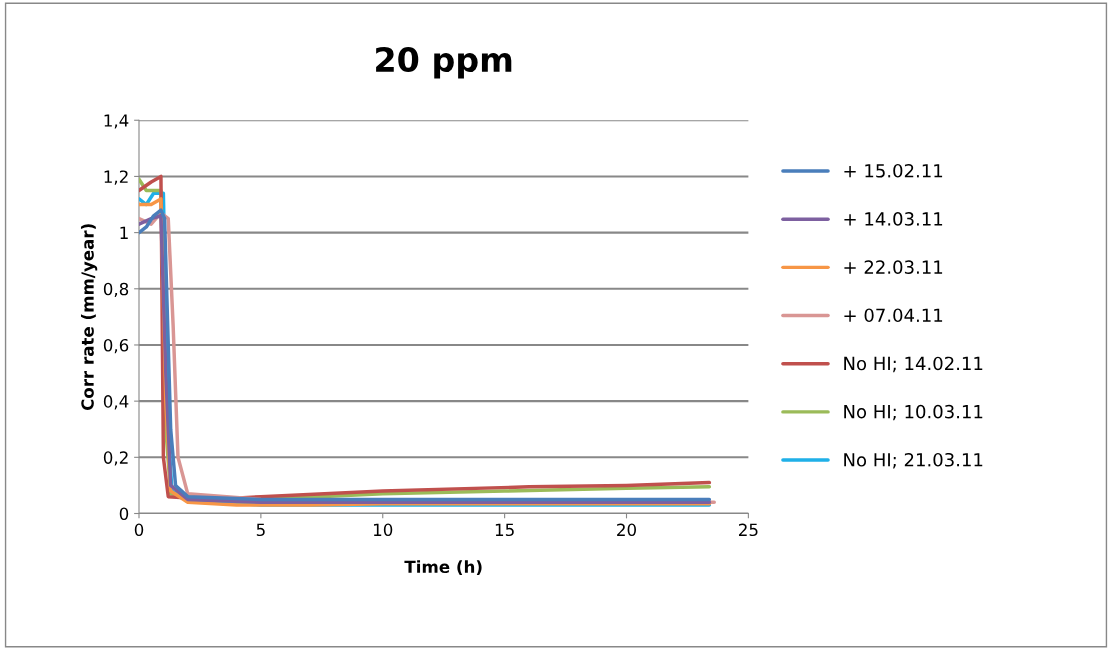  Describe the element at coordinates (913, 364) in the screenshot. I see `legend-label: No HI; 14.02.11` at that location.